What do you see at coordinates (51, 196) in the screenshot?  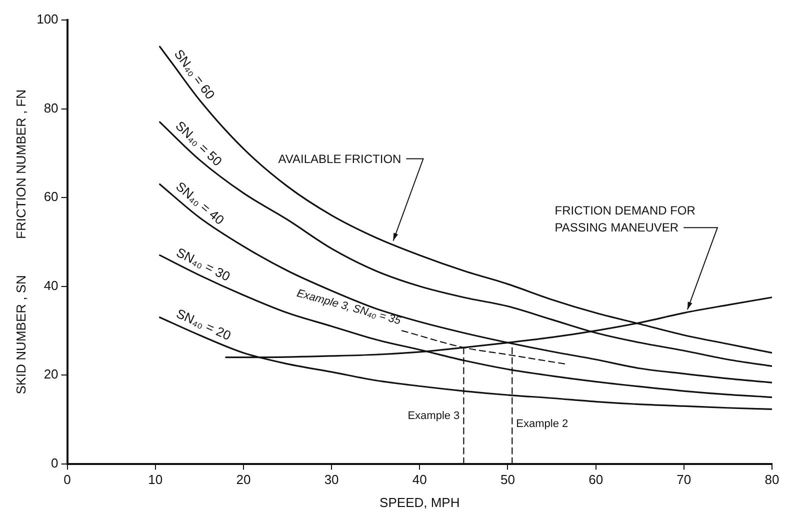 I see `y-tick-label: 60` at bounding box center [51, 196].